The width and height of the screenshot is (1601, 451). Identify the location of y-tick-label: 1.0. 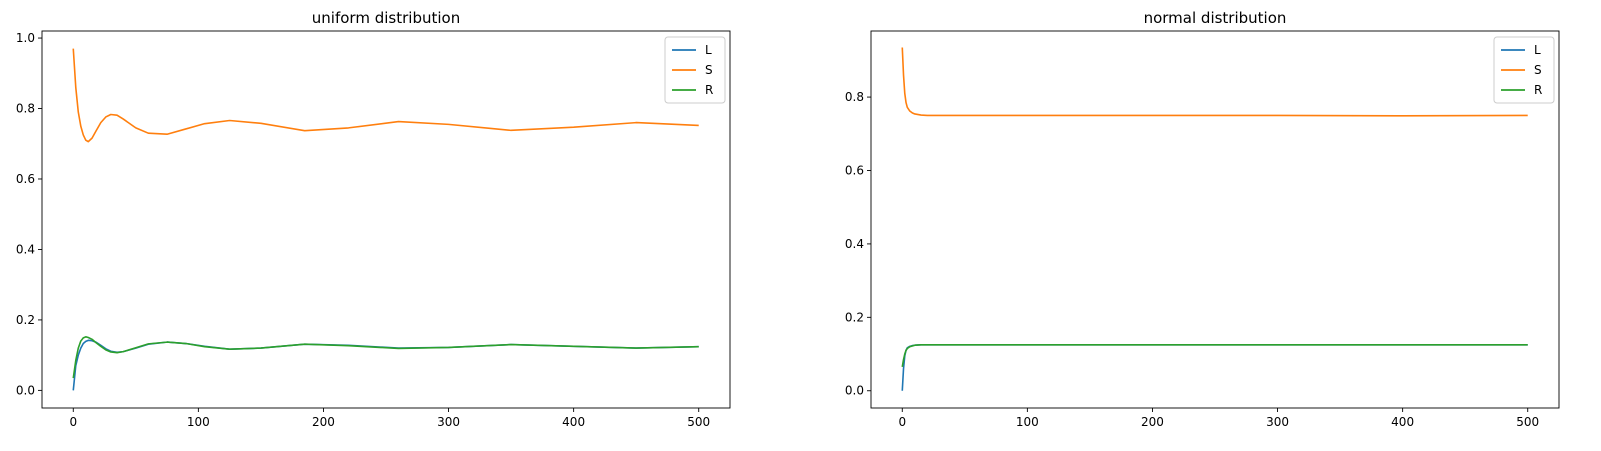
(25, 38).